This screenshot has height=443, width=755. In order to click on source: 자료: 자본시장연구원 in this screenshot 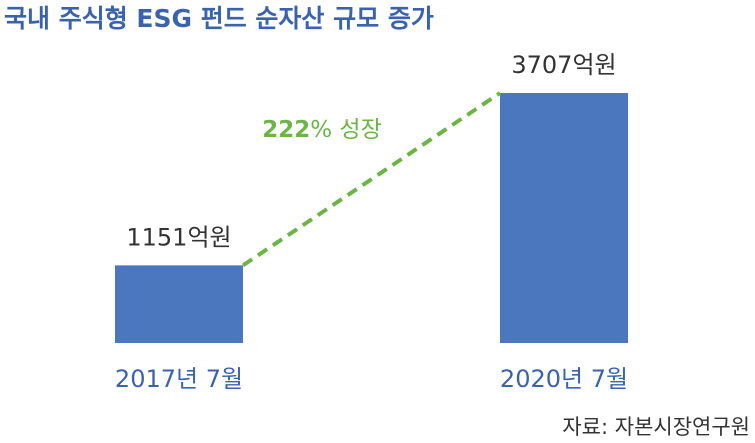, I will do `click(656, 427)`.